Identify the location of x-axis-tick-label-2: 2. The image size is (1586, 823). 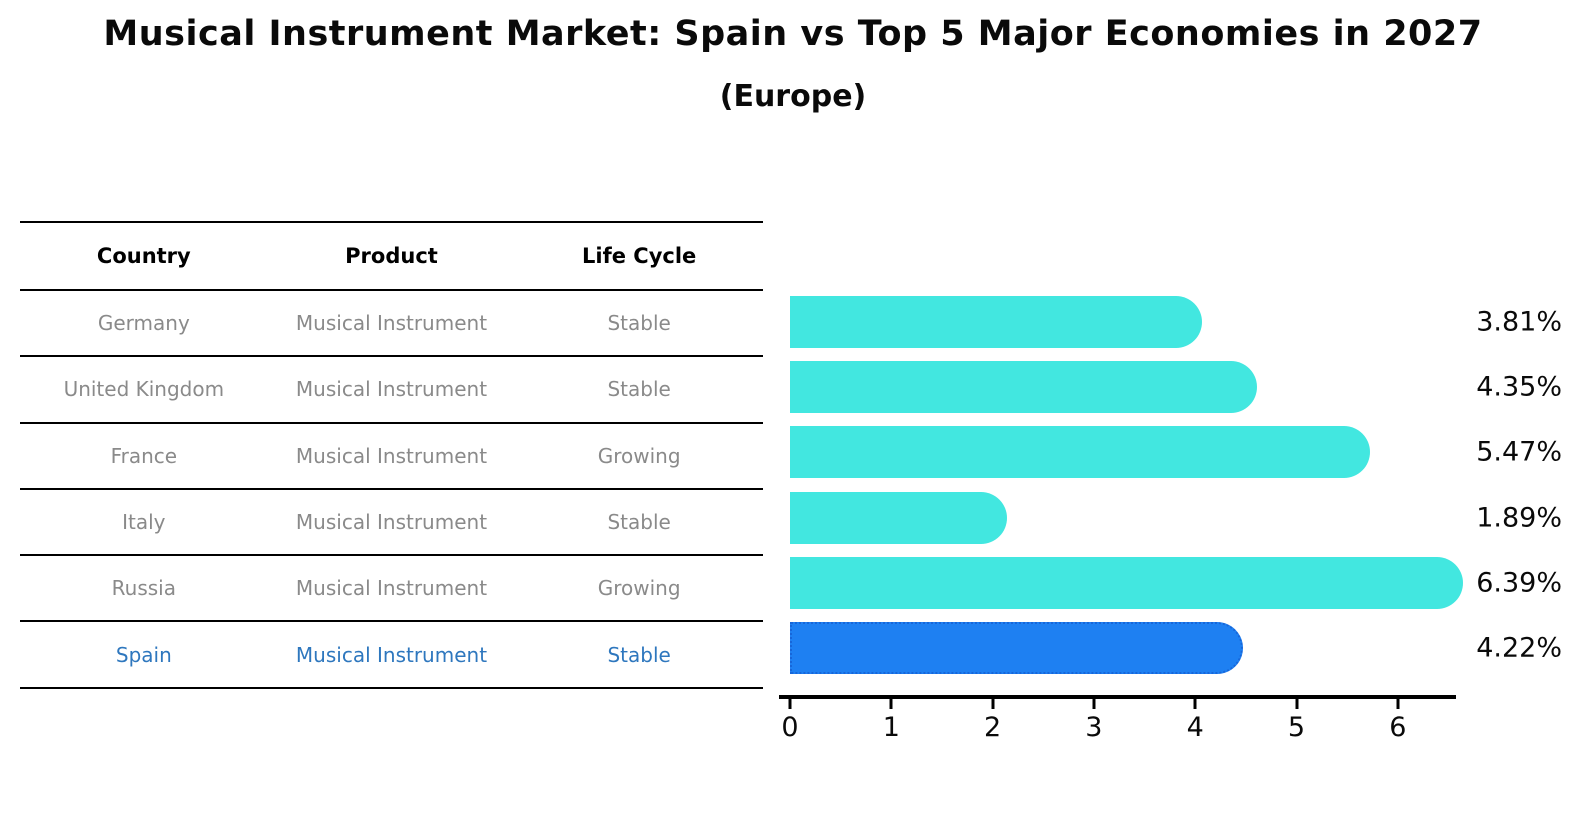
(993, 727).